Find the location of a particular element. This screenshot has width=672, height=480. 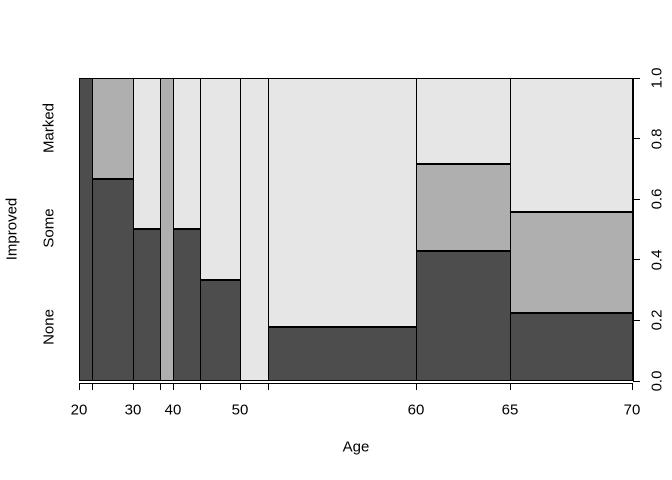

y-tick-label: 0.6 is located at coordinates (657, 199).